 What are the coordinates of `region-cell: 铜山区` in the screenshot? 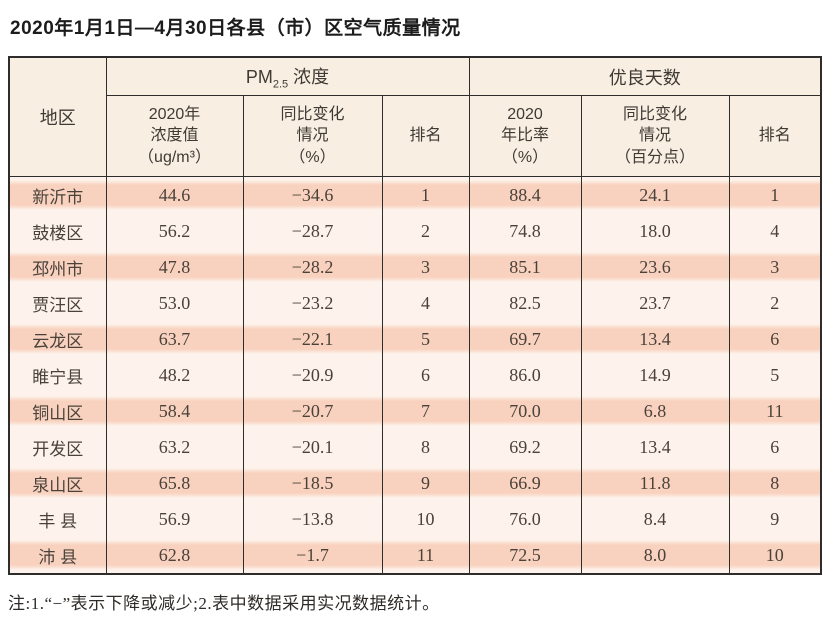 It's located at (57, 411).